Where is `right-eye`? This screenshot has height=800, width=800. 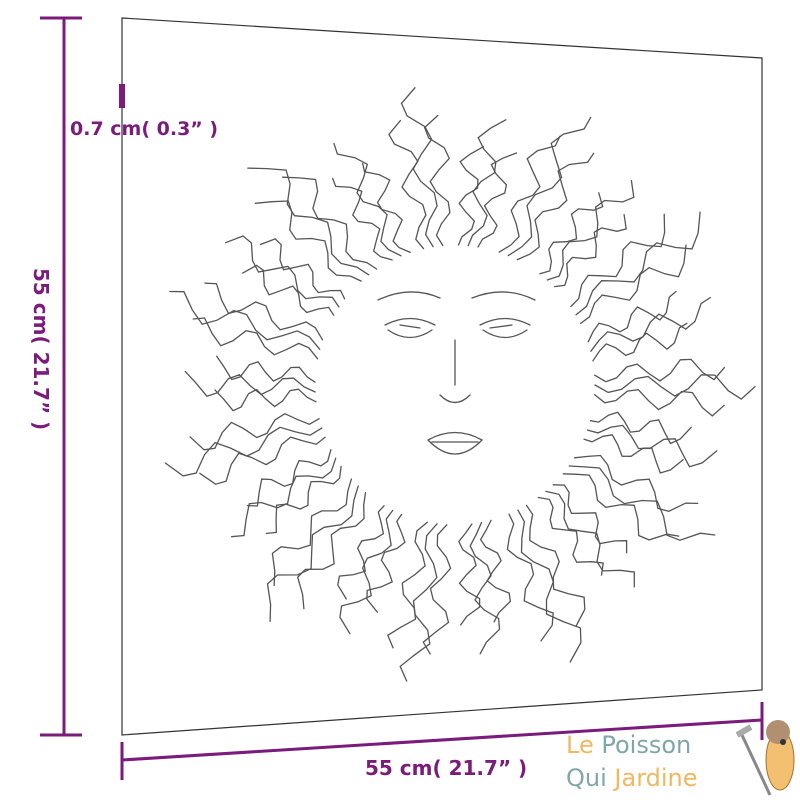 right-eye is located at coordinates (505, 328).